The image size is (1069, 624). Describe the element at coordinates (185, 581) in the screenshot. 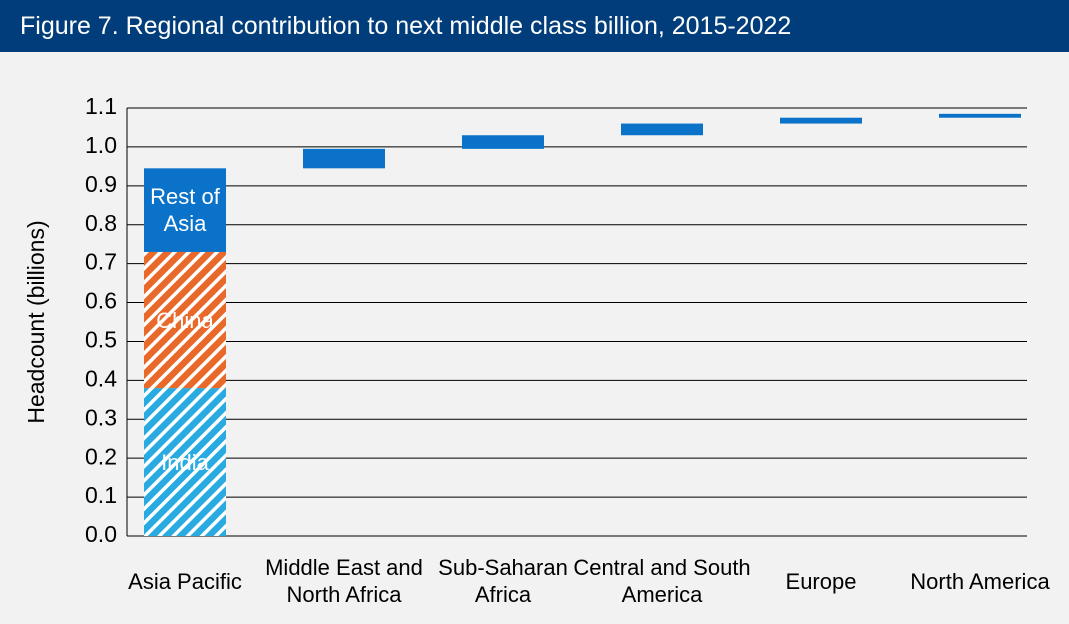

I see `x-tick-label: Asia Pacific` at that location.